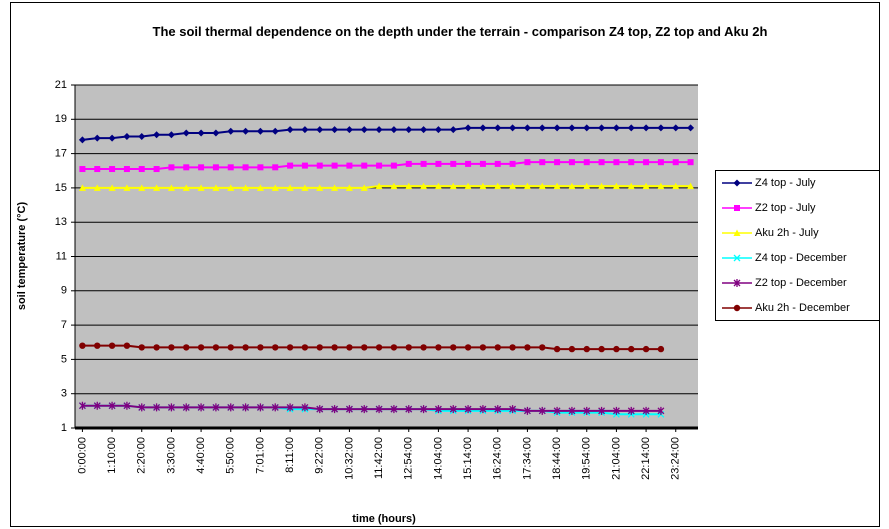  I want to click on x-tick-label: 10:32:00, so click(349, 458).